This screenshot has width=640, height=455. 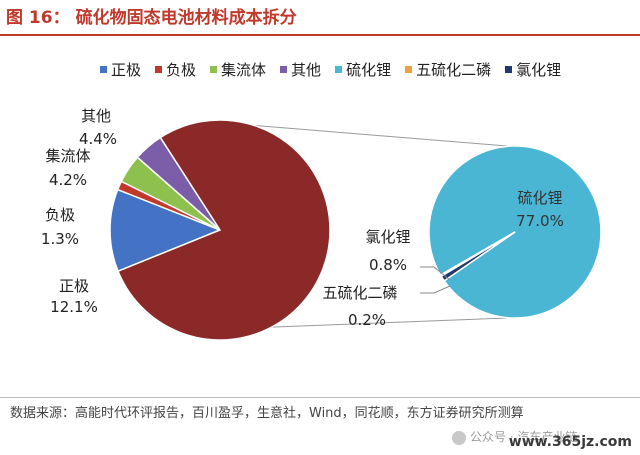 What do you see at coordinates (68, 180) in the screenshot?
I see `slice-value-label: 4.2%` at bounding box center [68, 180].